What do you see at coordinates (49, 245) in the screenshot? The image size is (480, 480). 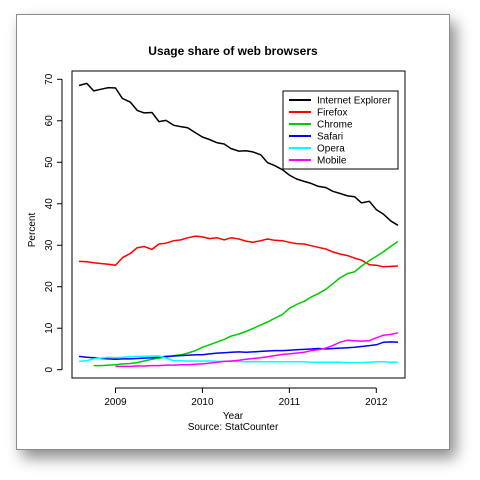 I see `y-tick-label: 30` at bounding box center [49, 245].